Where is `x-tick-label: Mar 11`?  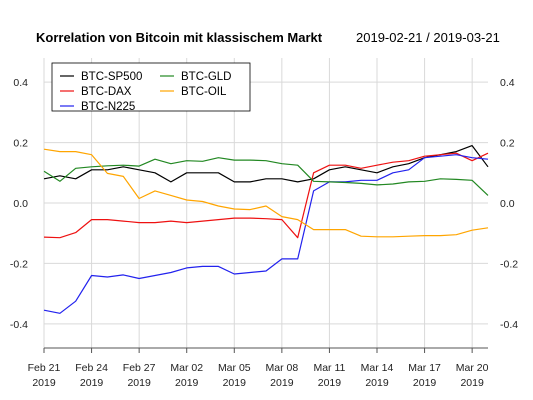
x-tick-label: Mar 11 is located at coordinates (329, 368).